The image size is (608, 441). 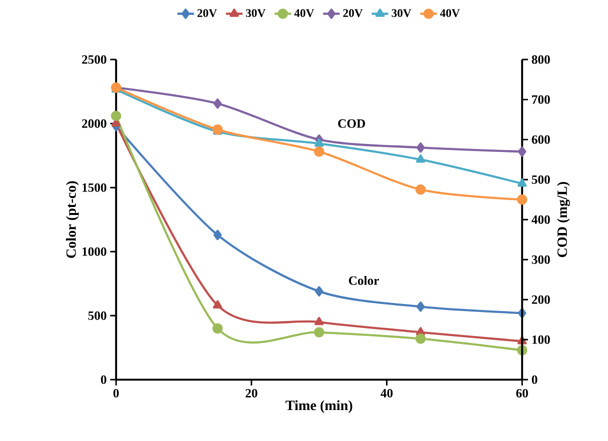 What do you see at coordinates (352, 123) in the screenshot?
I see `annotation: COD` at bounding box center [352, 123].